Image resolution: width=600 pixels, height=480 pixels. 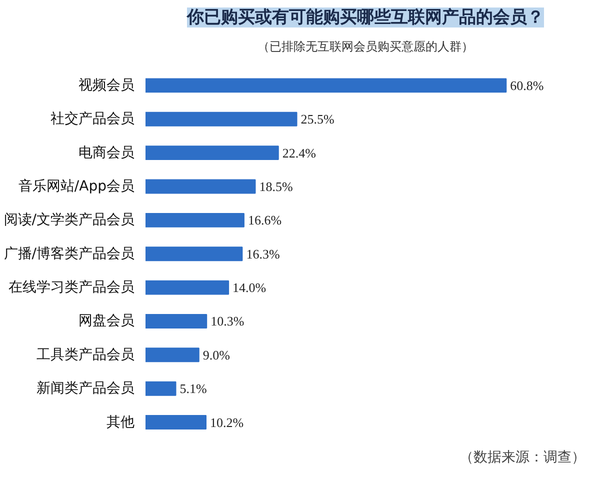 I want to click on chart-title: 你已购买或有可能购买哪些互联网产品的会员？, so click(x=365, y=18).